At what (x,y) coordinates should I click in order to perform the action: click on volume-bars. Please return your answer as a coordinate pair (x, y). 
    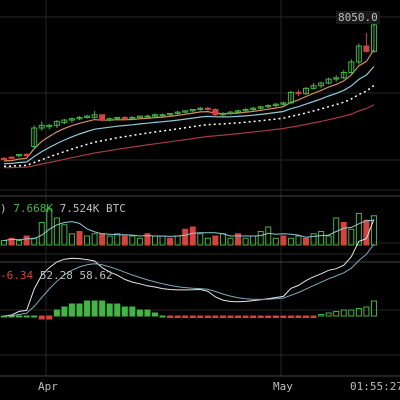
    Looking at the image, I should click on (189, 227).